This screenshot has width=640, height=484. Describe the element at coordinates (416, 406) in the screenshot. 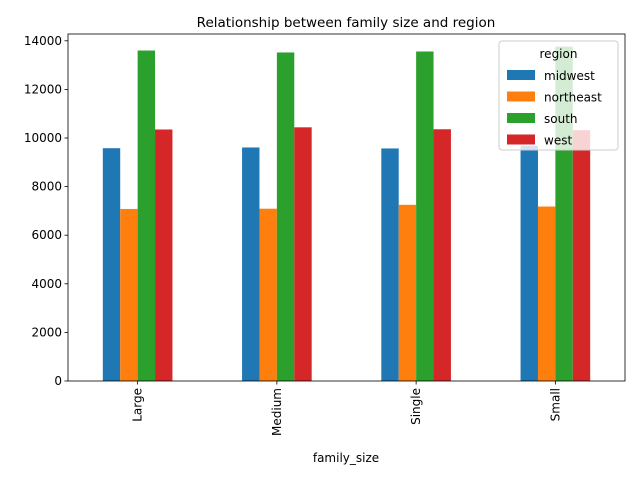

I see `x-tick-label-single: Single` at that location.